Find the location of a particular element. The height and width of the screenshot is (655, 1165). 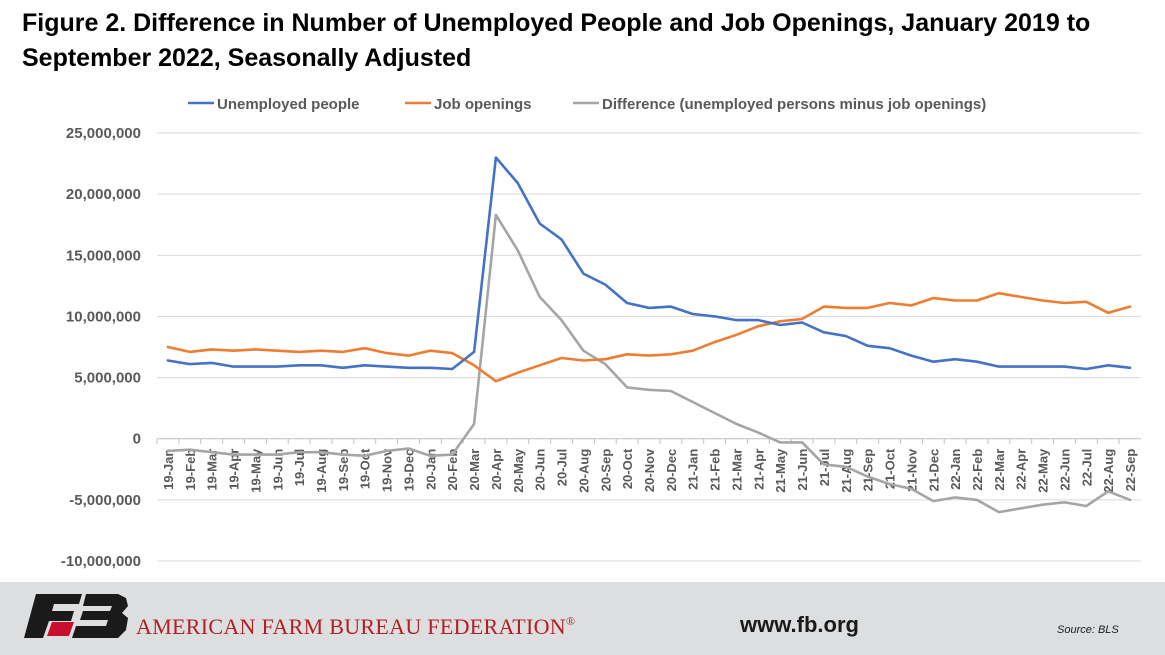

x-tick-label: 20-May is located at coordinates (518, 470).